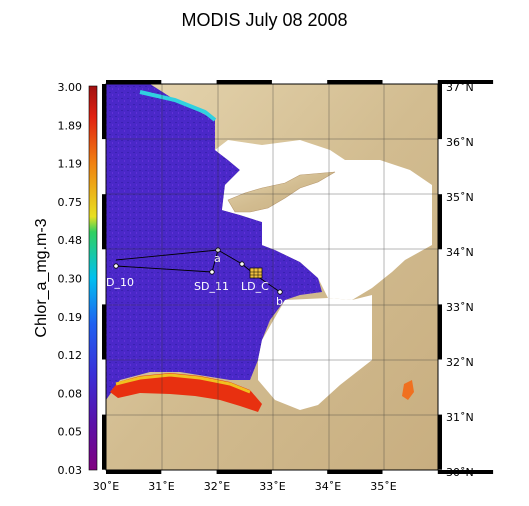 The height and width of the screenshot is (506, 529). Describe the element at coordinates (70, 87) in the screenshot. I see `colorbar-tick-0: 3.00` at that location.